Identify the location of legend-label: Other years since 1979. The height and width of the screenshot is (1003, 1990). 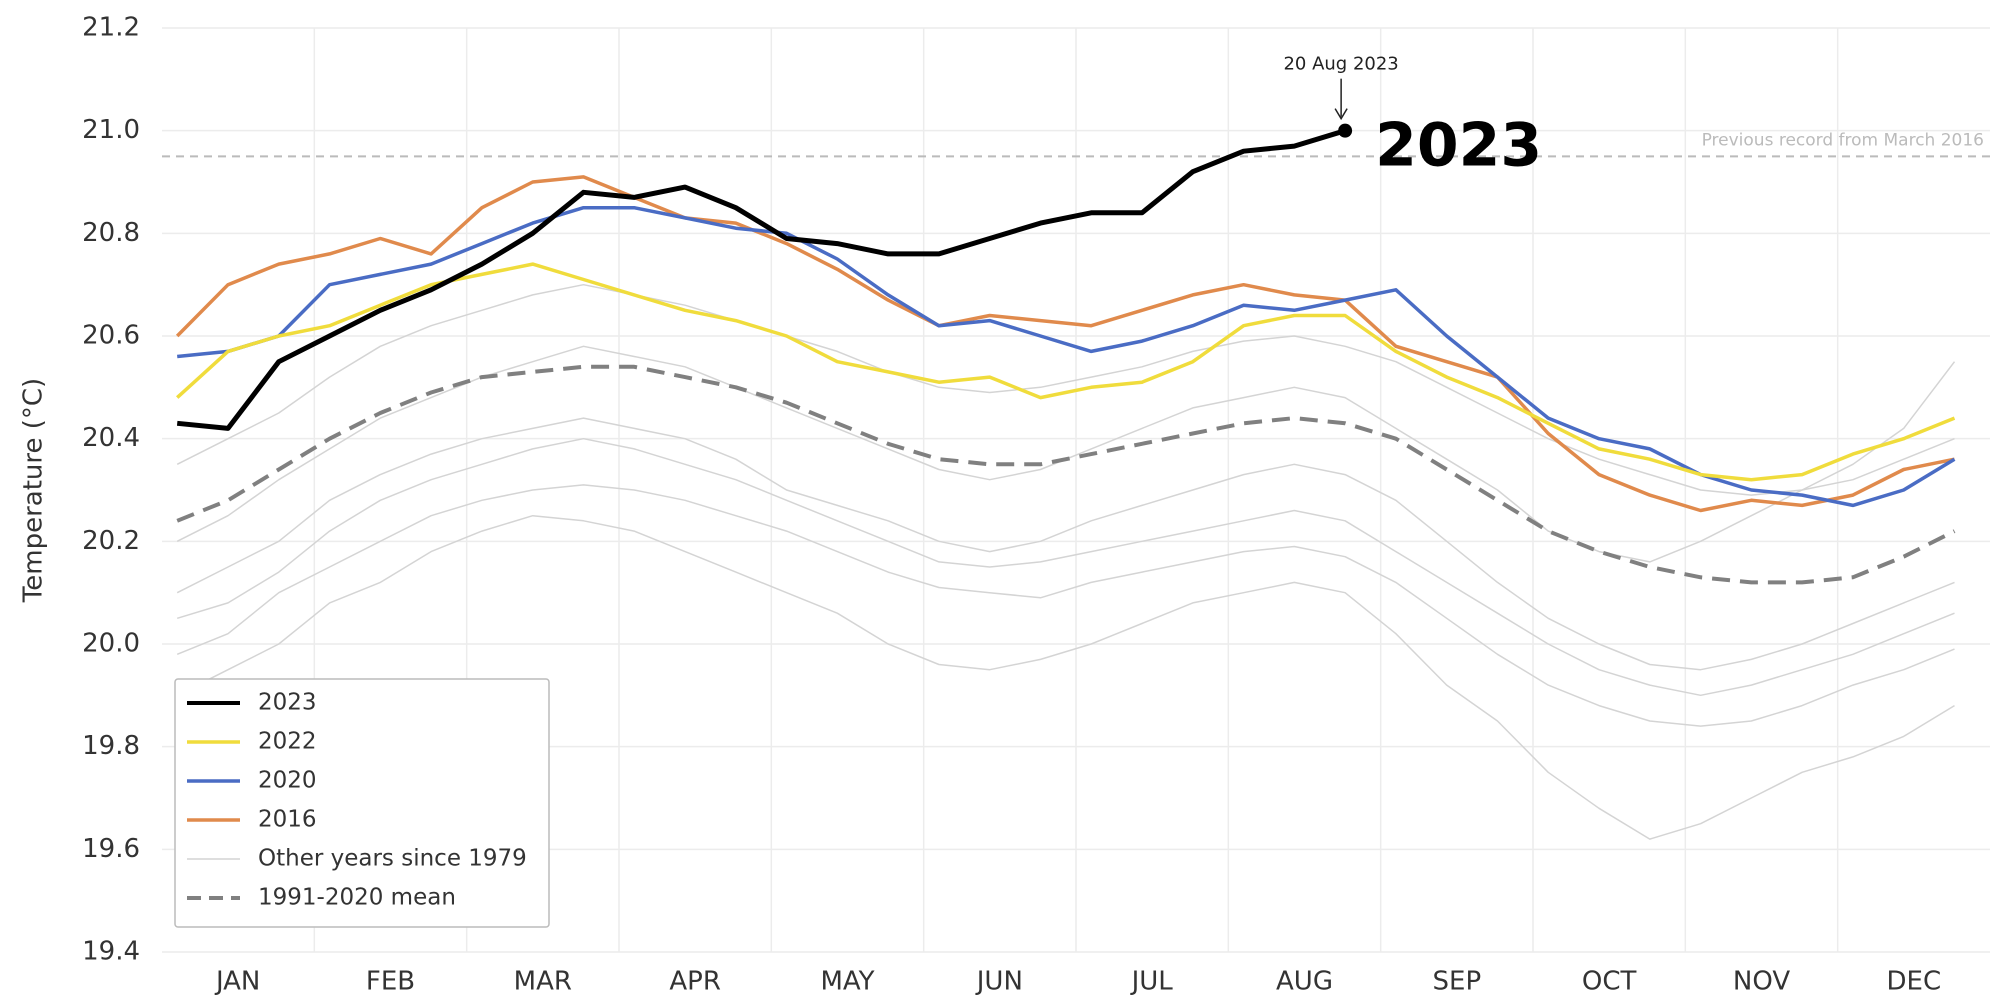
(392, 859).